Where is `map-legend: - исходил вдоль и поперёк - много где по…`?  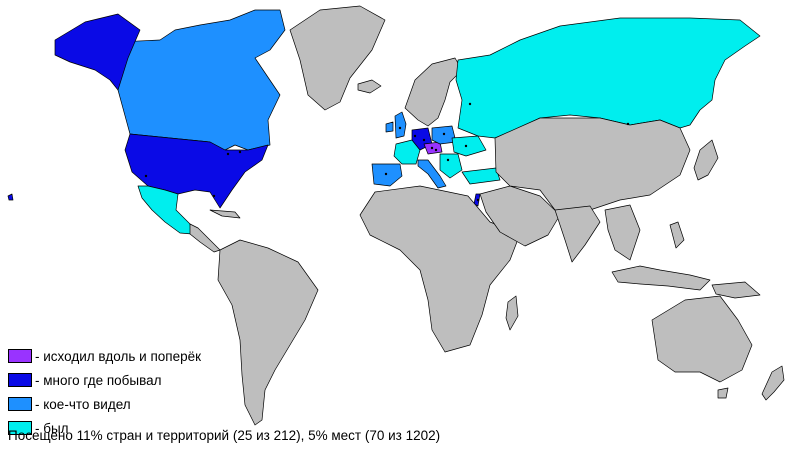 map-legend: - исходил вдоль и поперёк - много где по… is located at coordinates (104, 392).